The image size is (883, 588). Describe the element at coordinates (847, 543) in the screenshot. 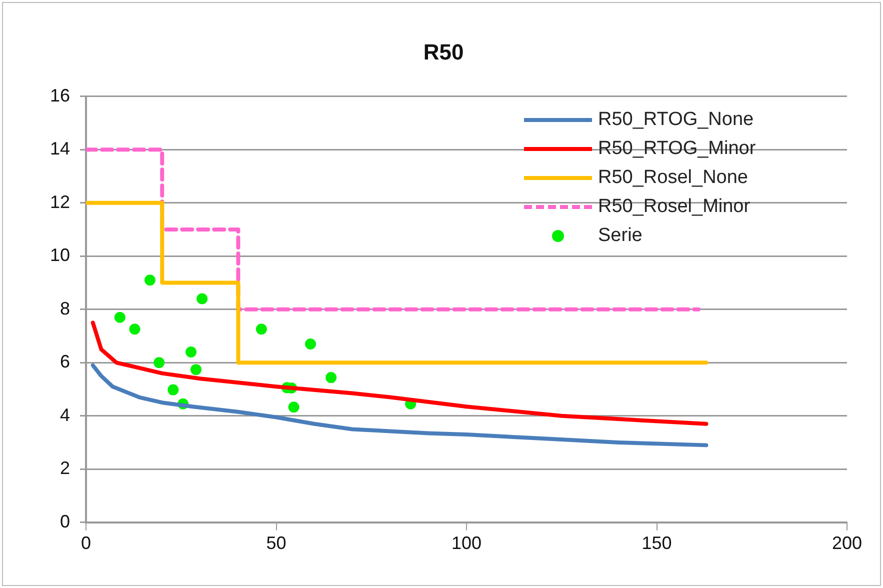

I see `x-tick-label: 200` at that location.